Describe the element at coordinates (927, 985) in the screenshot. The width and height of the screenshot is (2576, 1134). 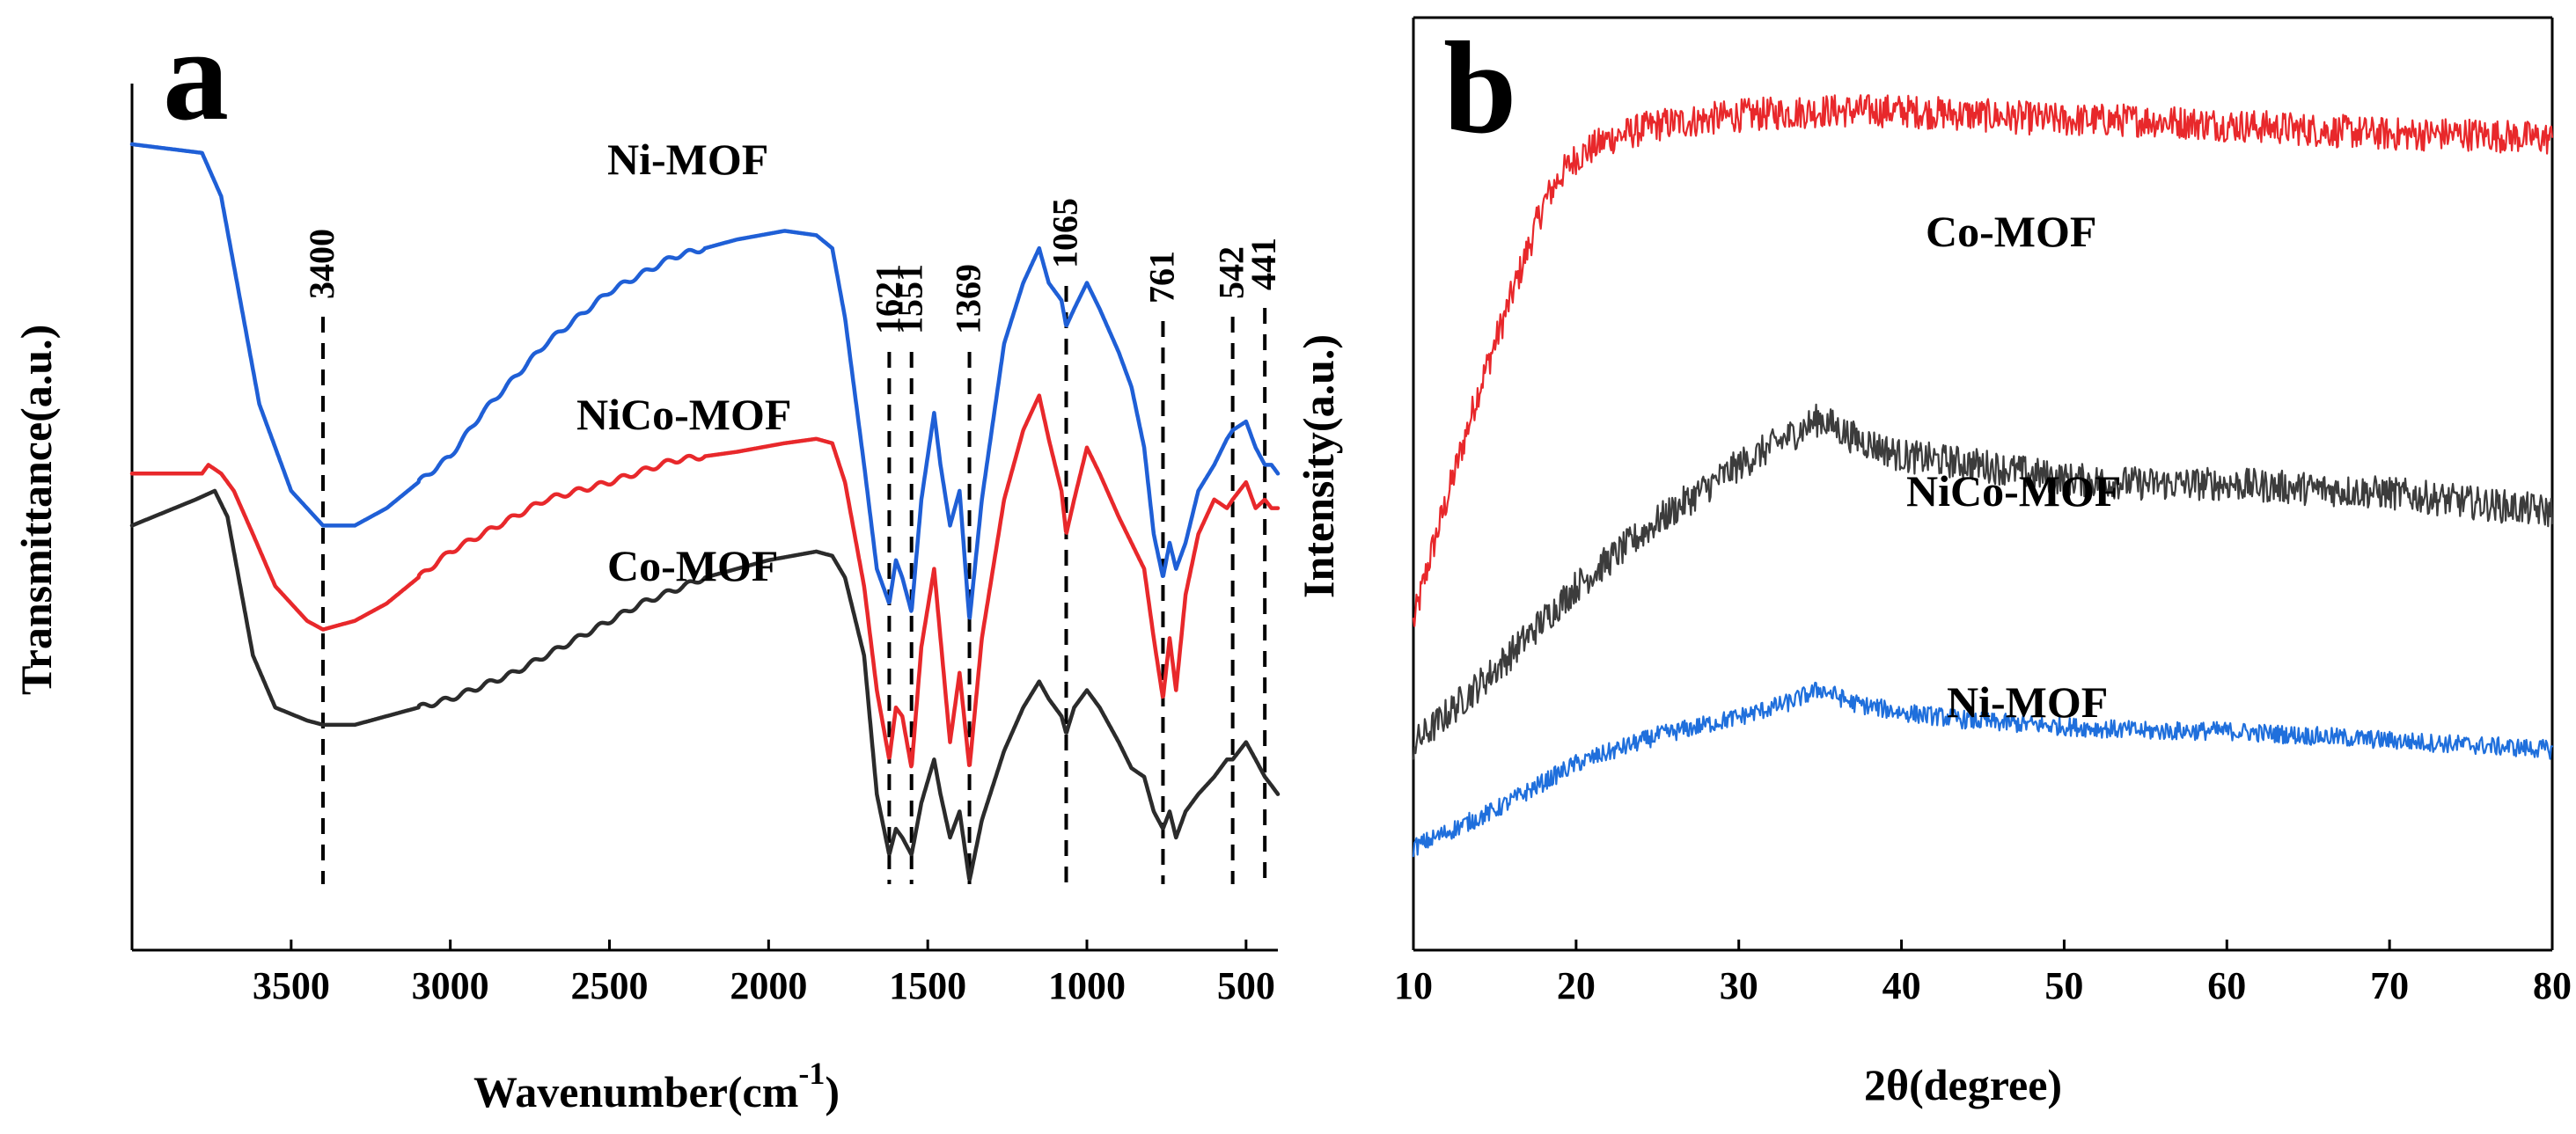
I see `panel-a-tick-label-1500: 1500` at that location.